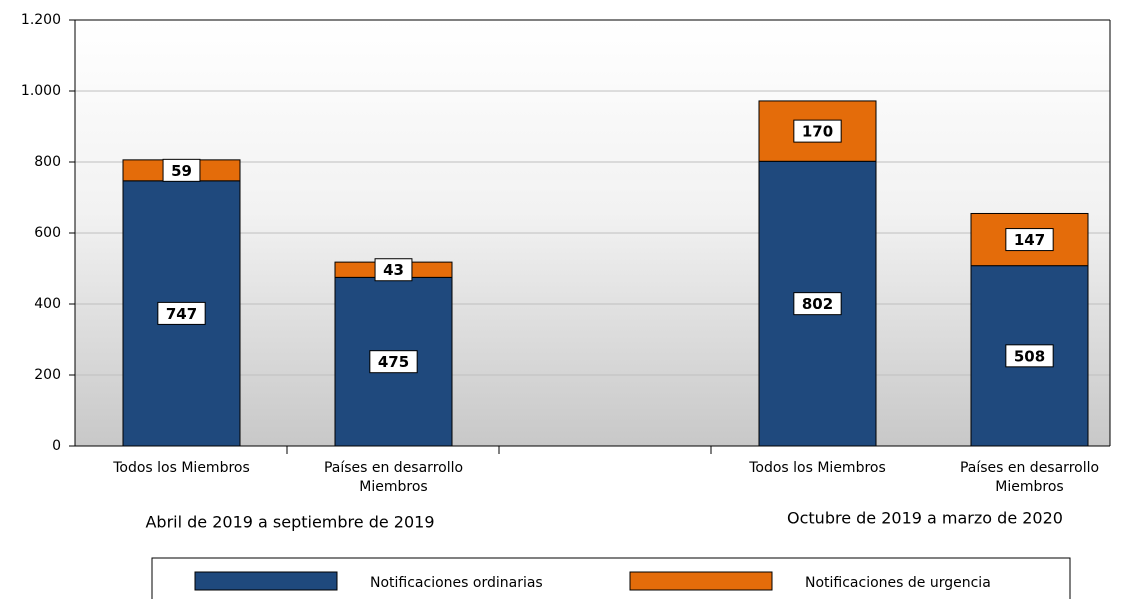  I want to click on bar-segment, so click(181, 313).